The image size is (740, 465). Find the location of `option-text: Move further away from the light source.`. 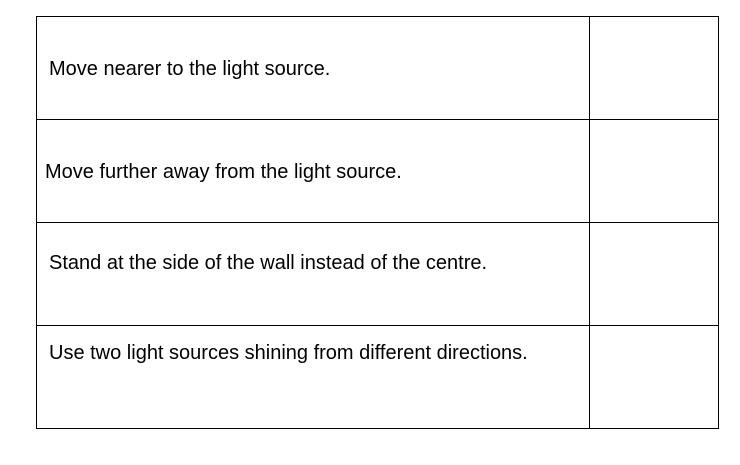

option-text: Move further away from the light source. is located at coordinates (223, 172).